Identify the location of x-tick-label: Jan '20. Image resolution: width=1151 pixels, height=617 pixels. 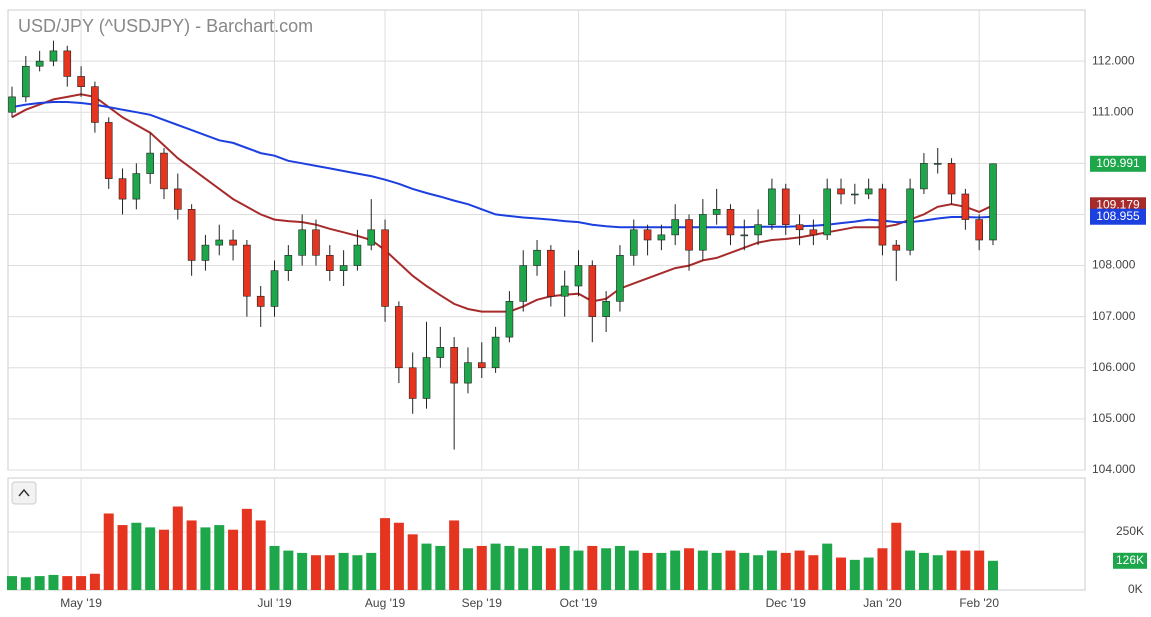
(882, 603).